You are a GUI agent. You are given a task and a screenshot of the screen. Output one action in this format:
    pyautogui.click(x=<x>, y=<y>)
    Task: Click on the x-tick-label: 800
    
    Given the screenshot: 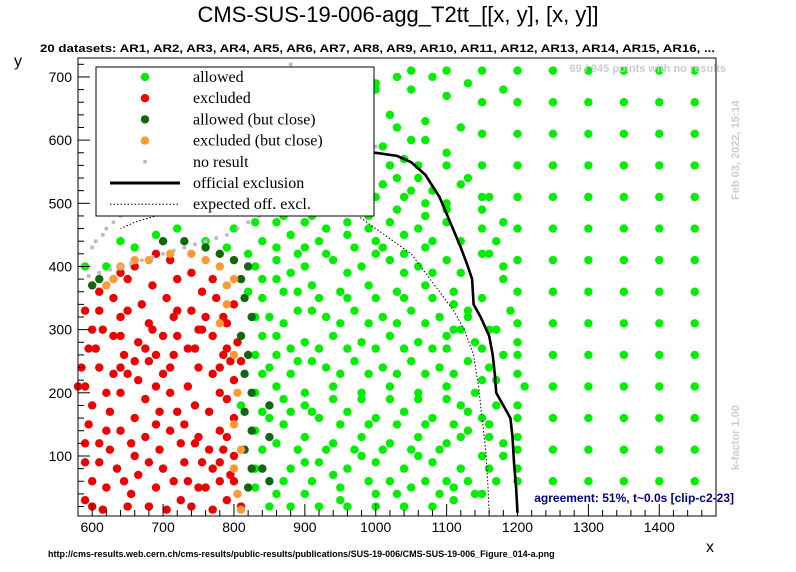 What is the action you would take?
    pyautogui.click(x=234, y=527)
    